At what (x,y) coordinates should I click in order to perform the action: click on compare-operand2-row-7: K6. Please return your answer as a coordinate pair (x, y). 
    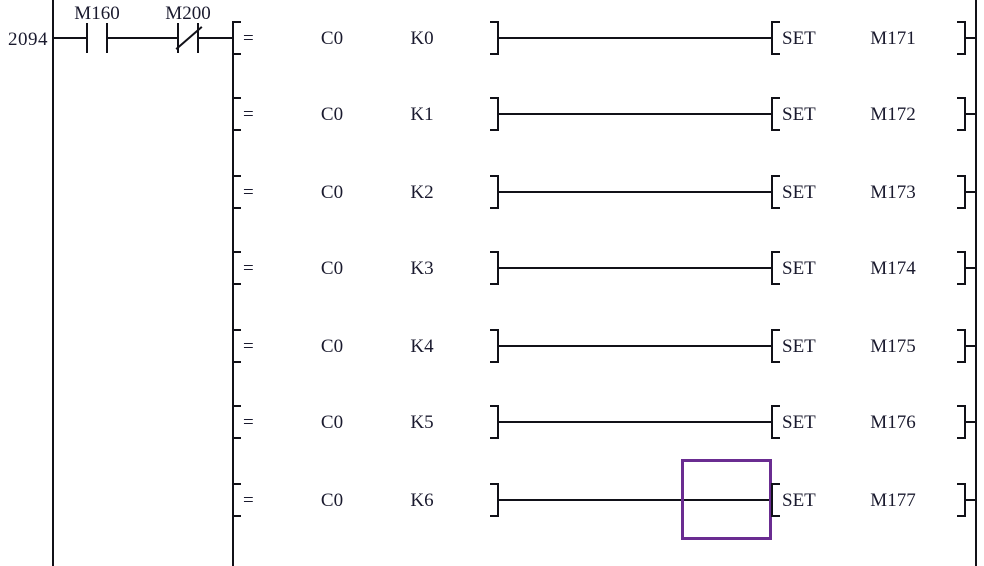
    Looking at the image, I should click on (422, 500).